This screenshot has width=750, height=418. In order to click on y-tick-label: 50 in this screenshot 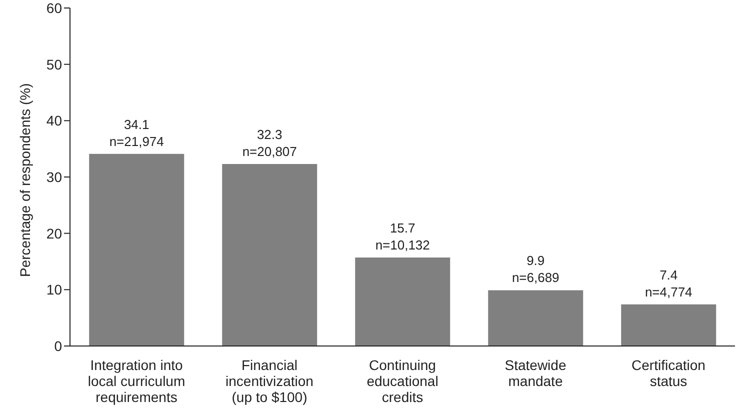, I will do `click(54, 64)`.